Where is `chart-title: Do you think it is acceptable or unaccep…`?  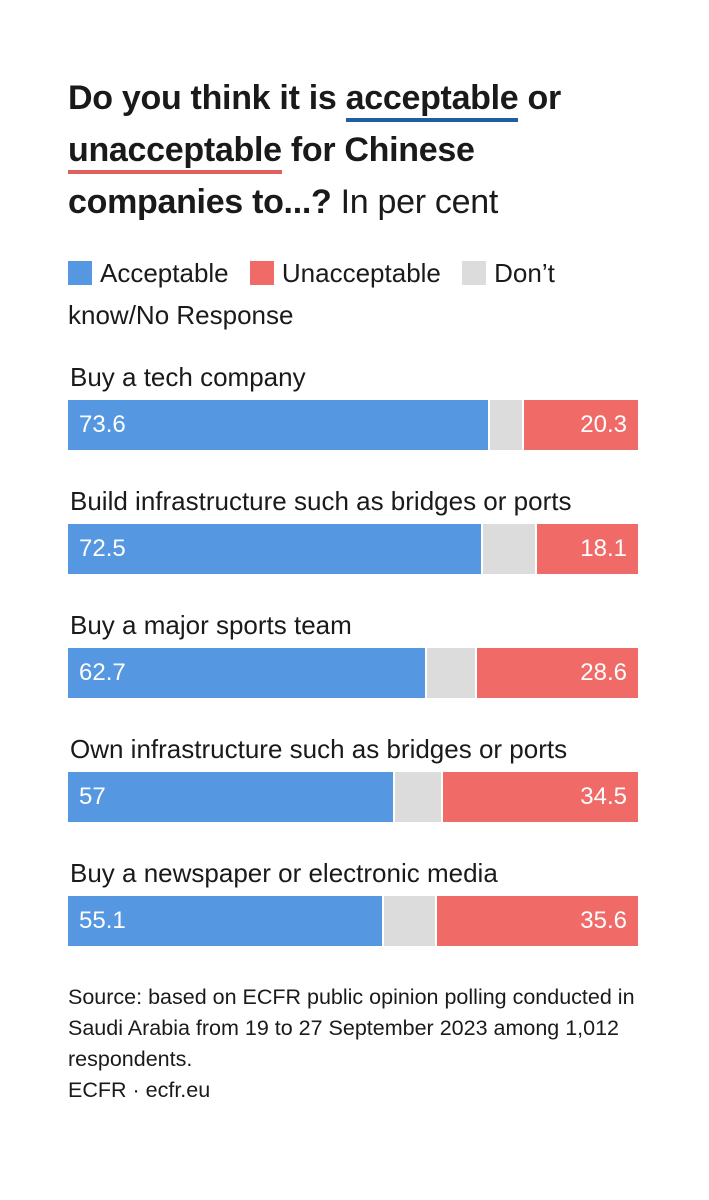 chart-title: Do you think it is acceptable or unaccep… is located at coordinates (354, 150).